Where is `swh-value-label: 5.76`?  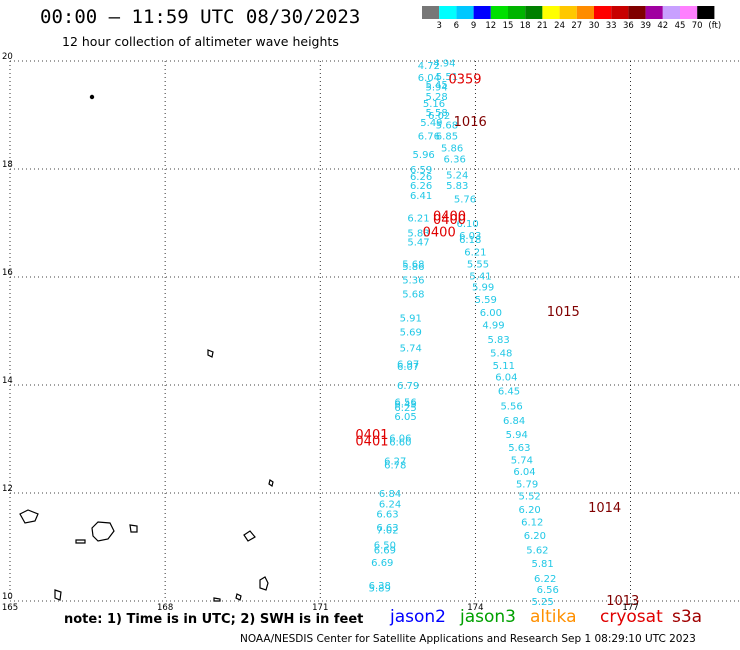 swh-value-label: 5.76 is located at coordinates (465, 199).